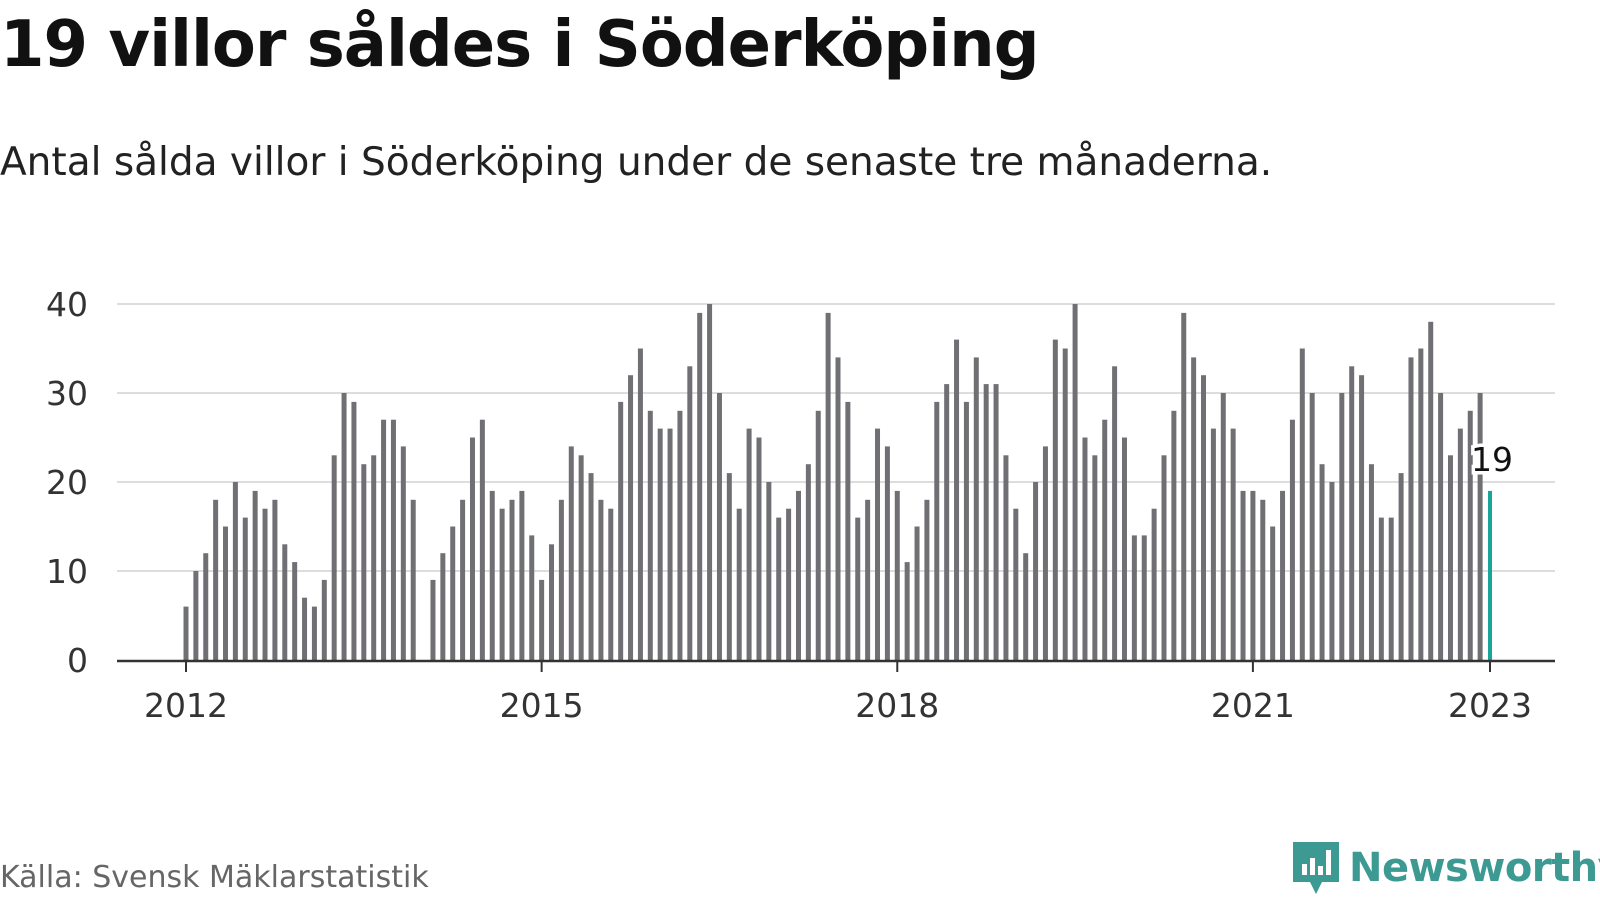 The height and width of the screenshot is (900, 1600). Describe the element at coordinates (67, 482) in the screenshot. I see `y-tick-label: 20` at that location.